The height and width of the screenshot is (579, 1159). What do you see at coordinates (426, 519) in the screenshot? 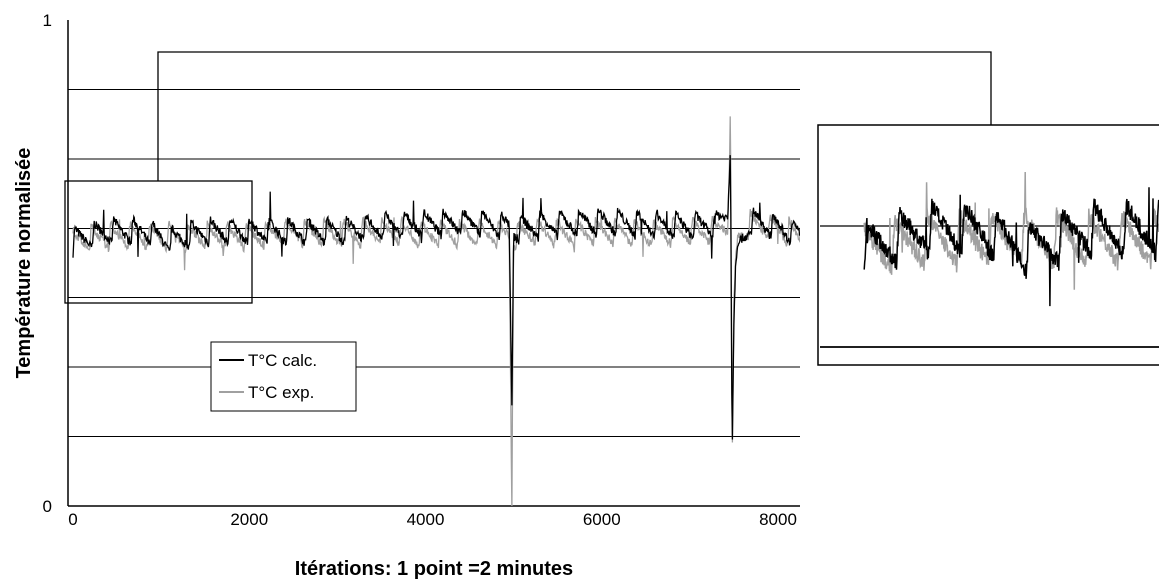
I see `x-tick-label: 4000` at bounding box center [426, 519].